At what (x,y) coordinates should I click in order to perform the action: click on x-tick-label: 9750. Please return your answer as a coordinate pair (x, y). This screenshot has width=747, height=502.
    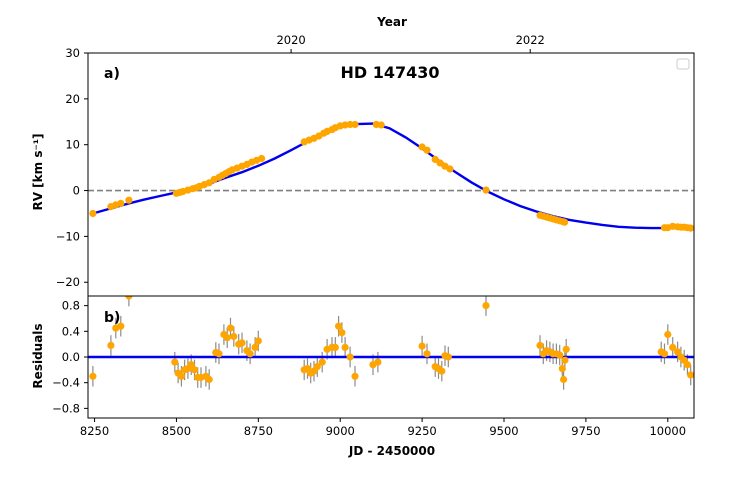
    Looking at the image, I should click on (585, 431).